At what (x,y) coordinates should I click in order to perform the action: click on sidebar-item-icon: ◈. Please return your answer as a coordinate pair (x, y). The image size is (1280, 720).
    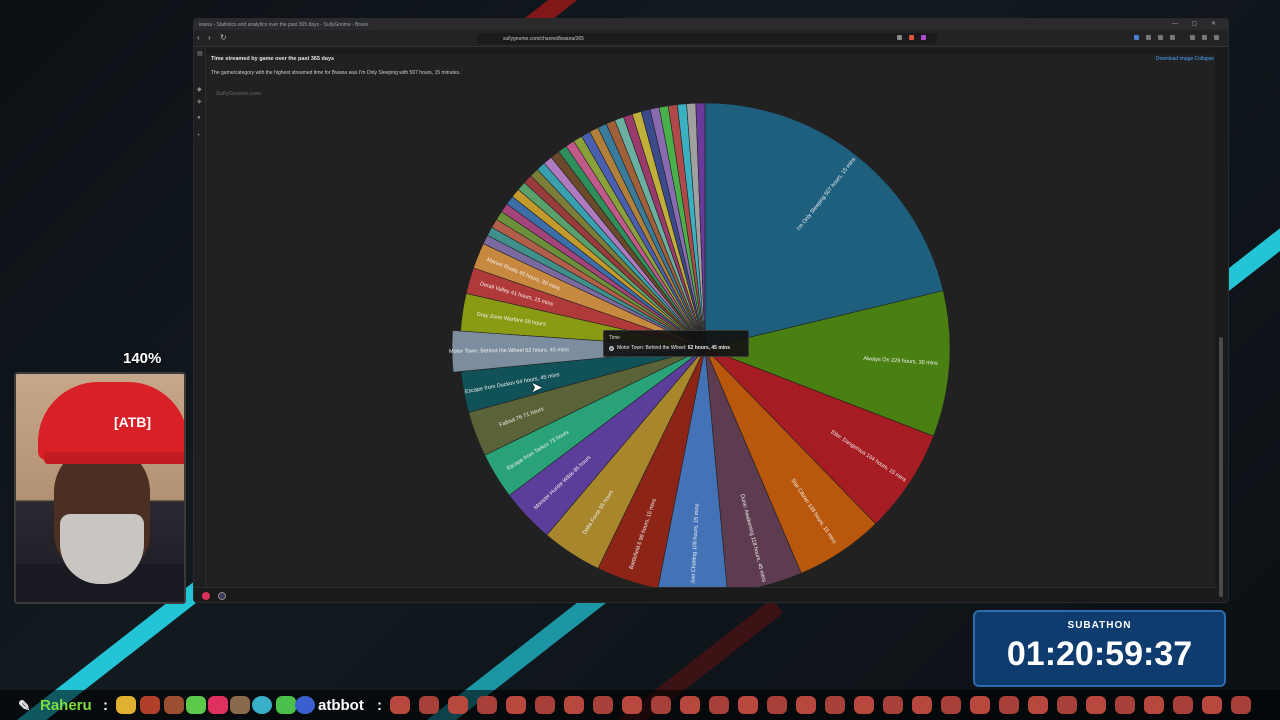
    Looking at the image, I should click on (199, 102).